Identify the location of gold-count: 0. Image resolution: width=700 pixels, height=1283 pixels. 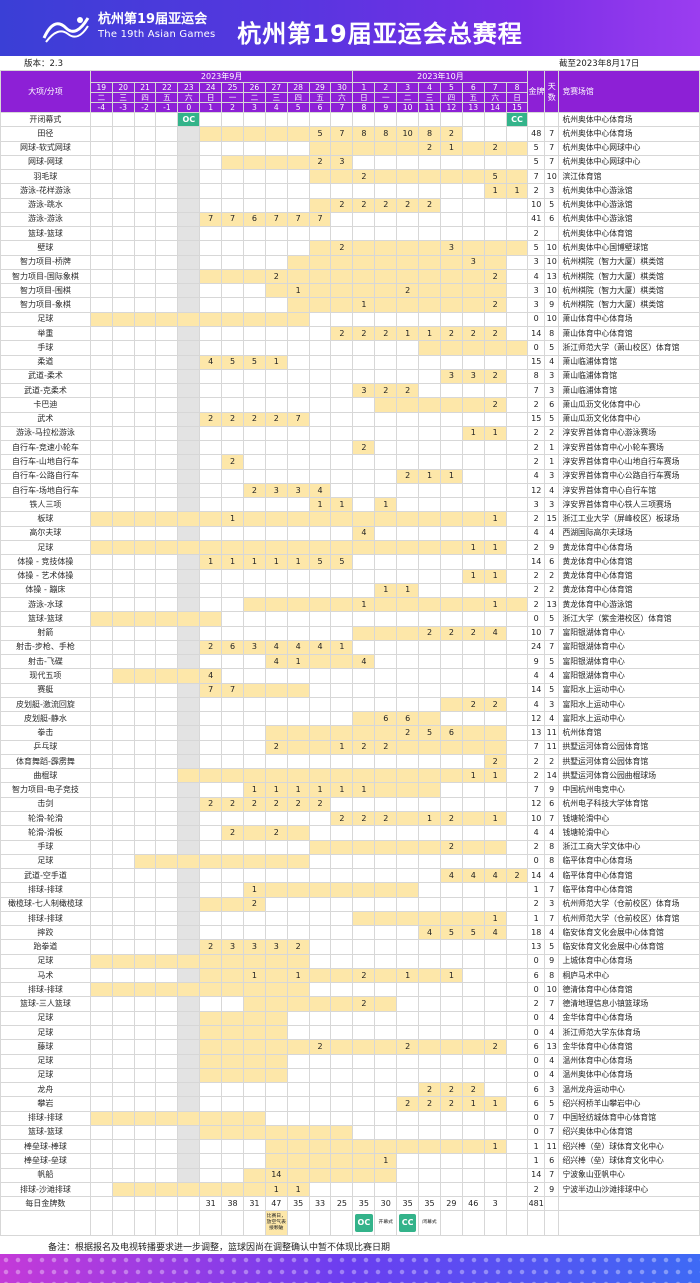
(536, 619).